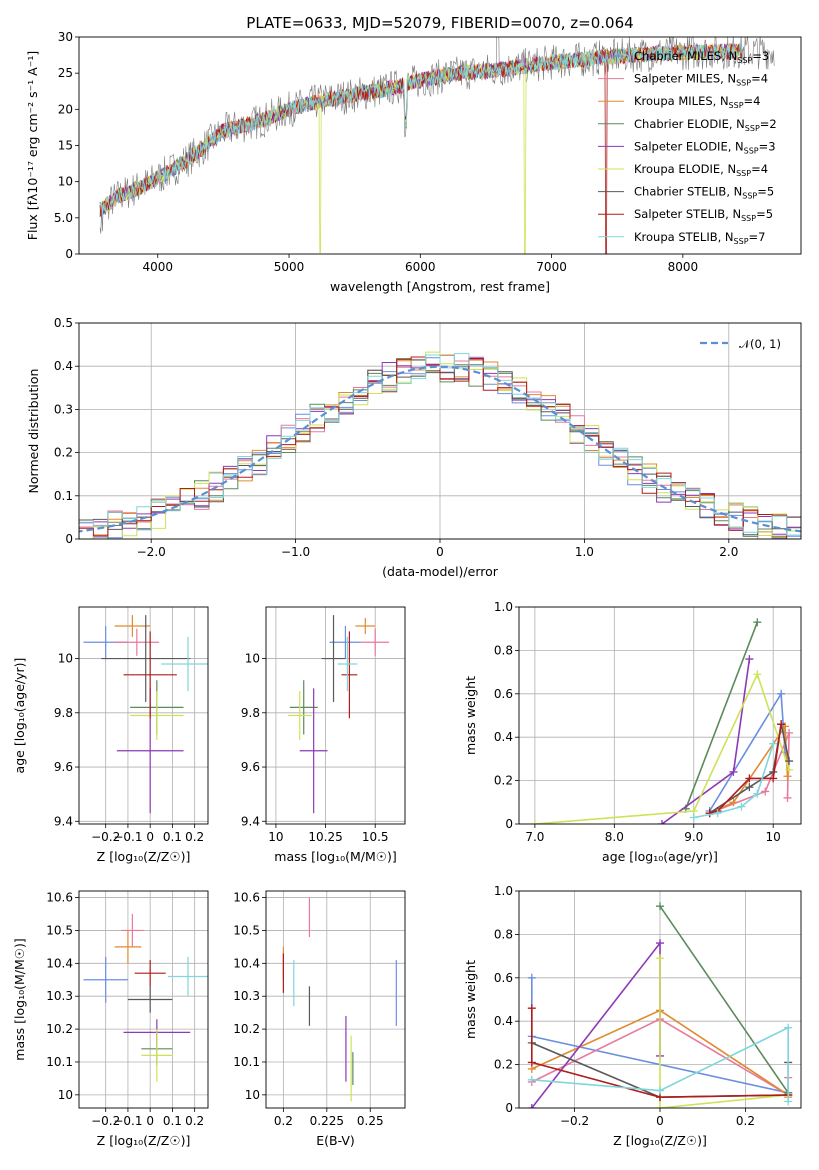  Describe the element at coordinates (33, 431) in the screenshot. I see `y-axis-label: Normed distribution` at that location.